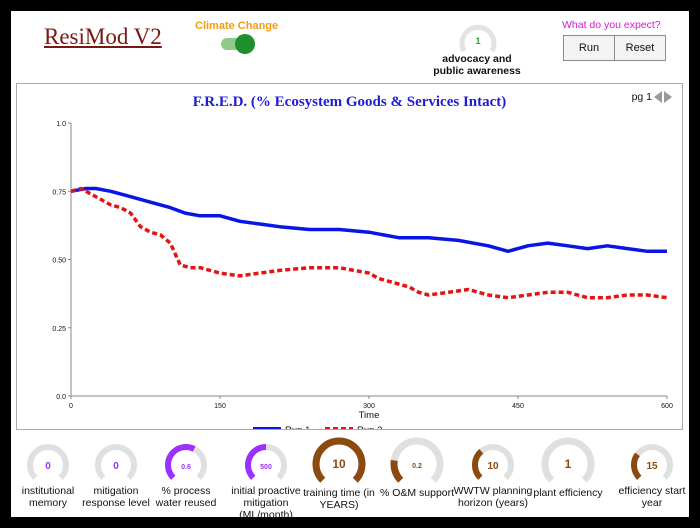 This screenshot has height=528, width=700. I want to click on gauge-label-line2: mitigation (ML/month), so click(266, 509).